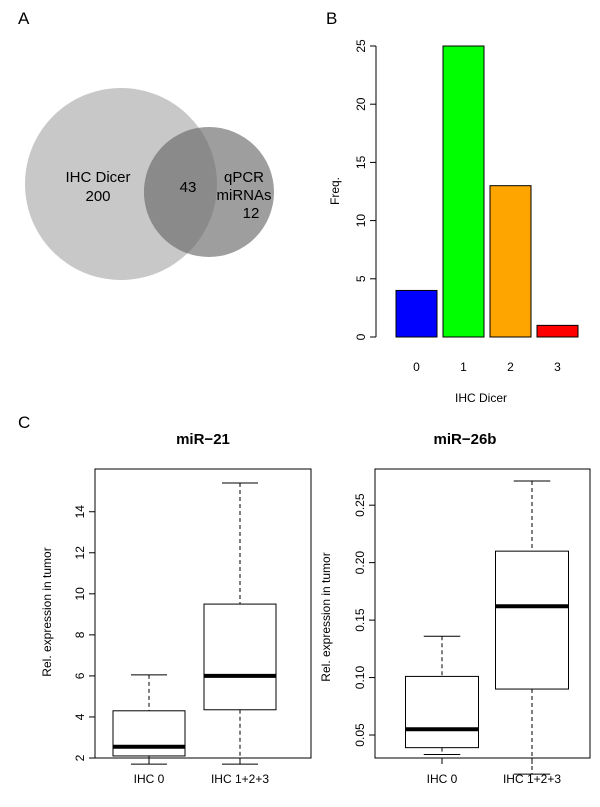 The width and height of the screenshot is (600, 807). What do you see at coordinates (80, 716) in the screenshot?
I see `mir21-y-tick-label: 4` at bounding box center [80, 716].